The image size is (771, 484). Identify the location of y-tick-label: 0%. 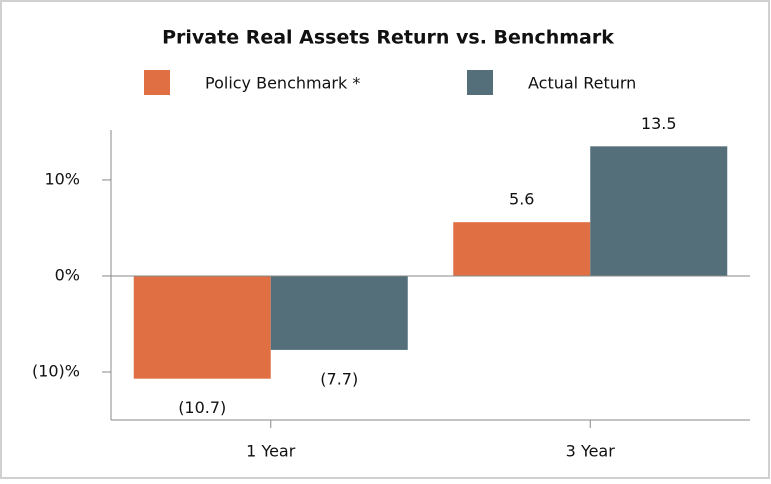
(67, 274).